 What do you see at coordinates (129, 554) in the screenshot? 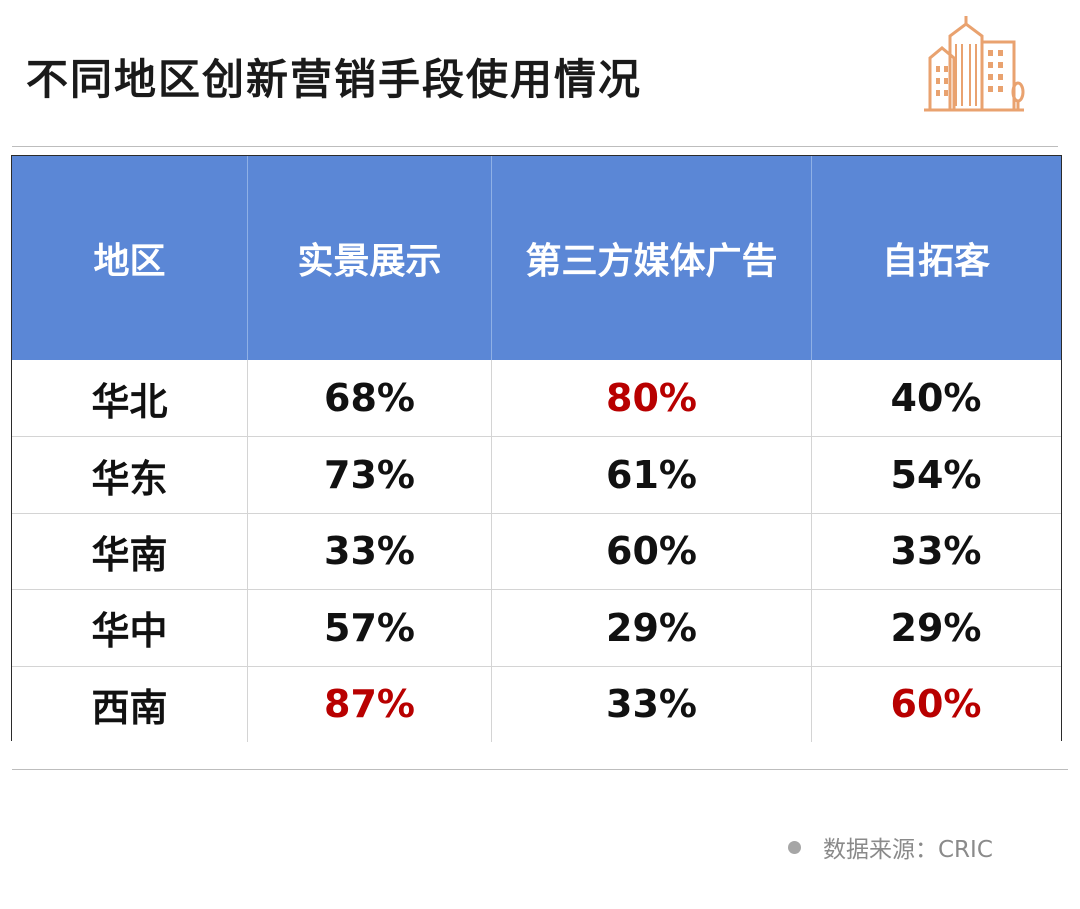
I see `region-cell: 华南` at bounding box center [129, 554].